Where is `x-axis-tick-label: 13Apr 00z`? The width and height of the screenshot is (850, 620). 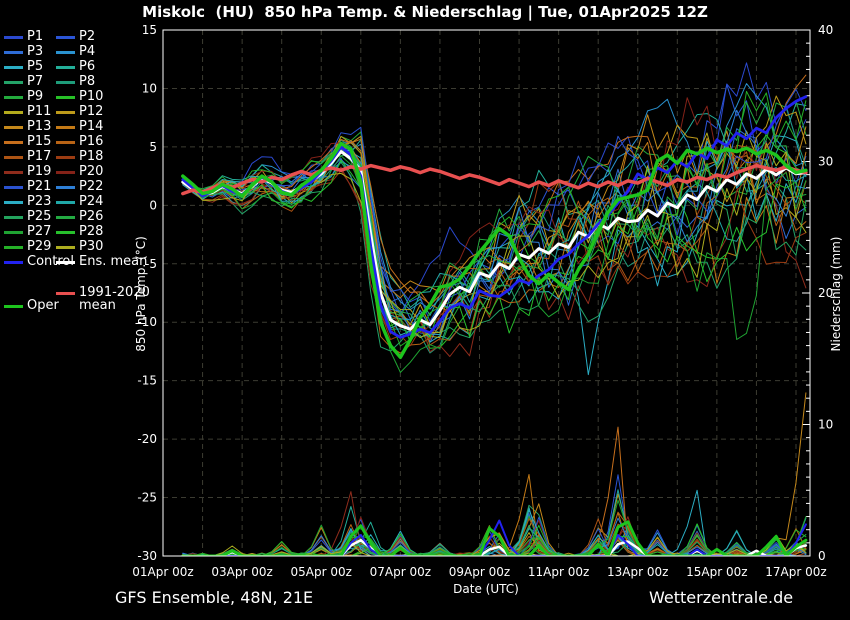 x-axis-tick-label: 13Apr 00z is located at coordinates (637, 572).